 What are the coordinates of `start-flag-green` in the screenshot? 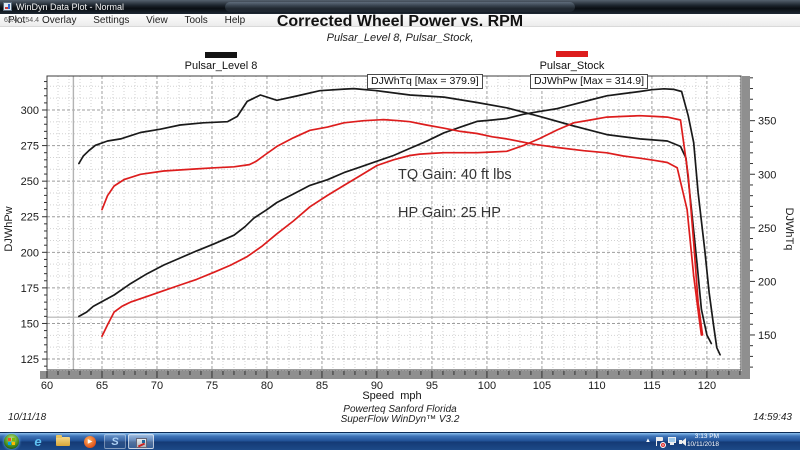 It's located at (13, 439).